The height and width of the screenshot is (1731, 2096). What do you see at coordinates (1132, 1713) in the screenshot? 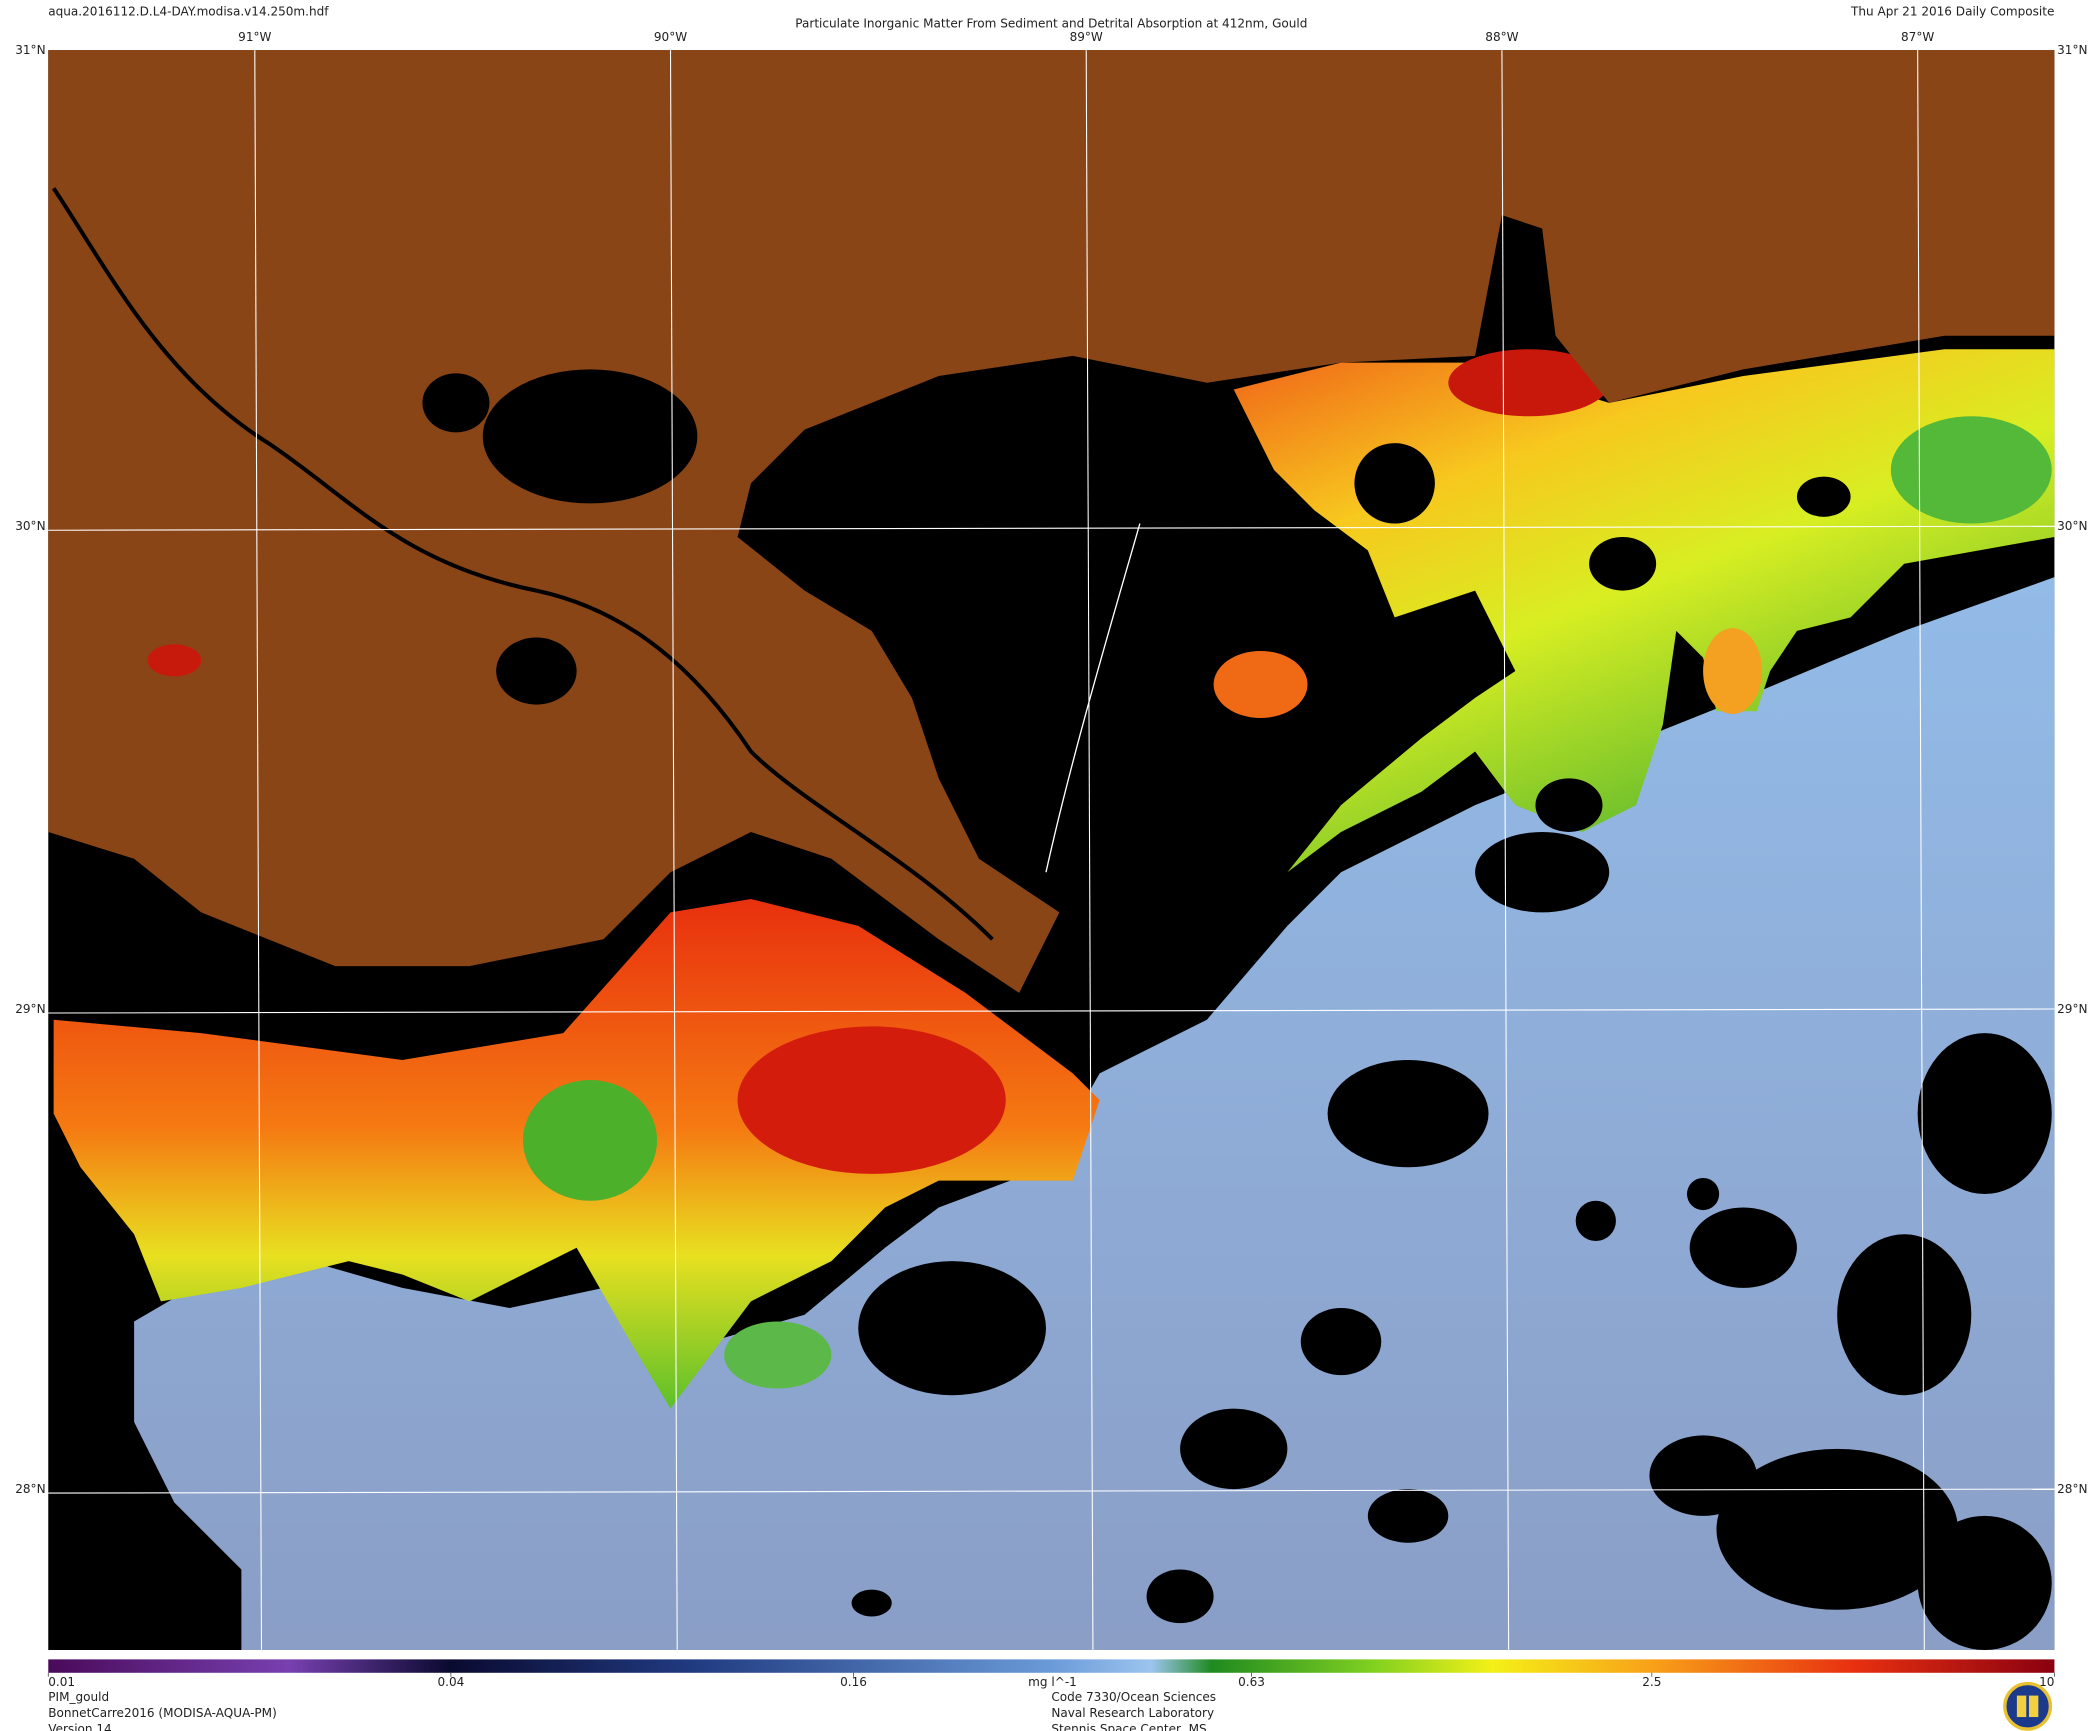
I see `footer-center-line: Naval Research Laboratory` at bounding box center [1132, 1713].